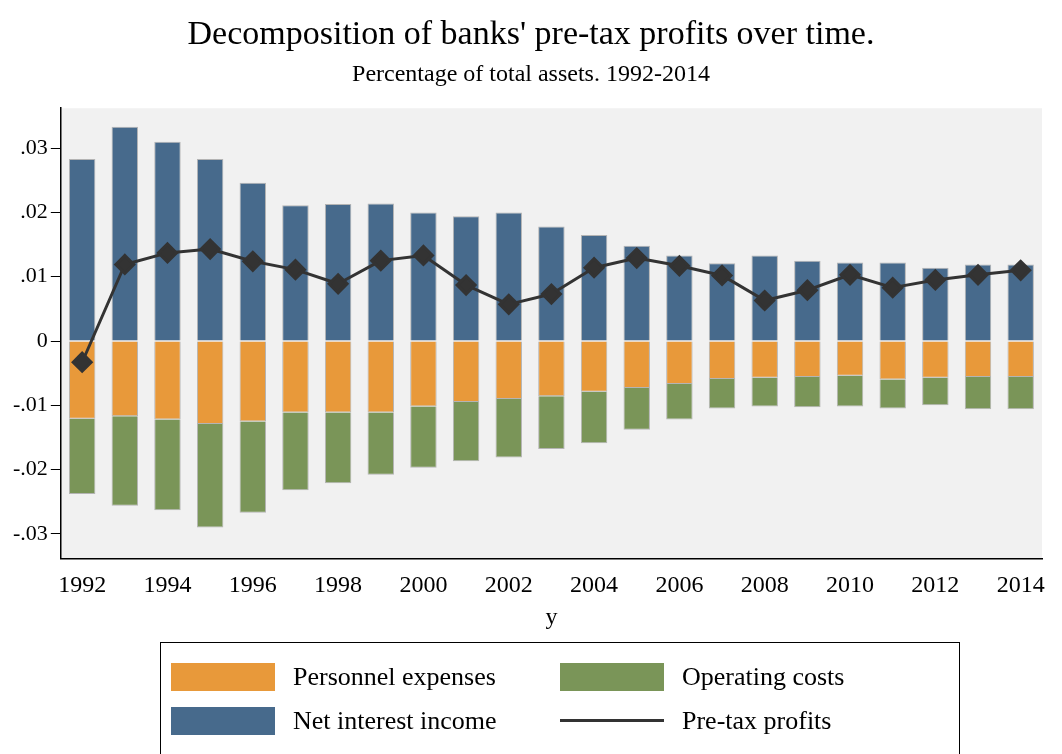 This screenshot has width=1062, height=754. I want to click on legend-label: Pre-tax profits, so click(757, 720).